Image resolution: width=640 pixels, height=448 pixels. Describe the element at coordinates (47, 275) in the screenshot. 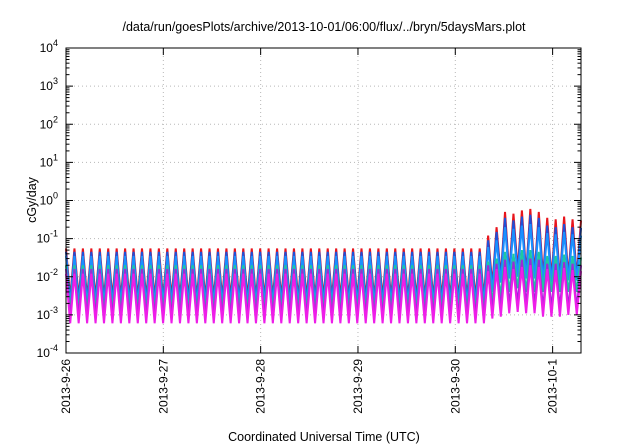

I see `y-tick-label: 10⁻²` at that location.